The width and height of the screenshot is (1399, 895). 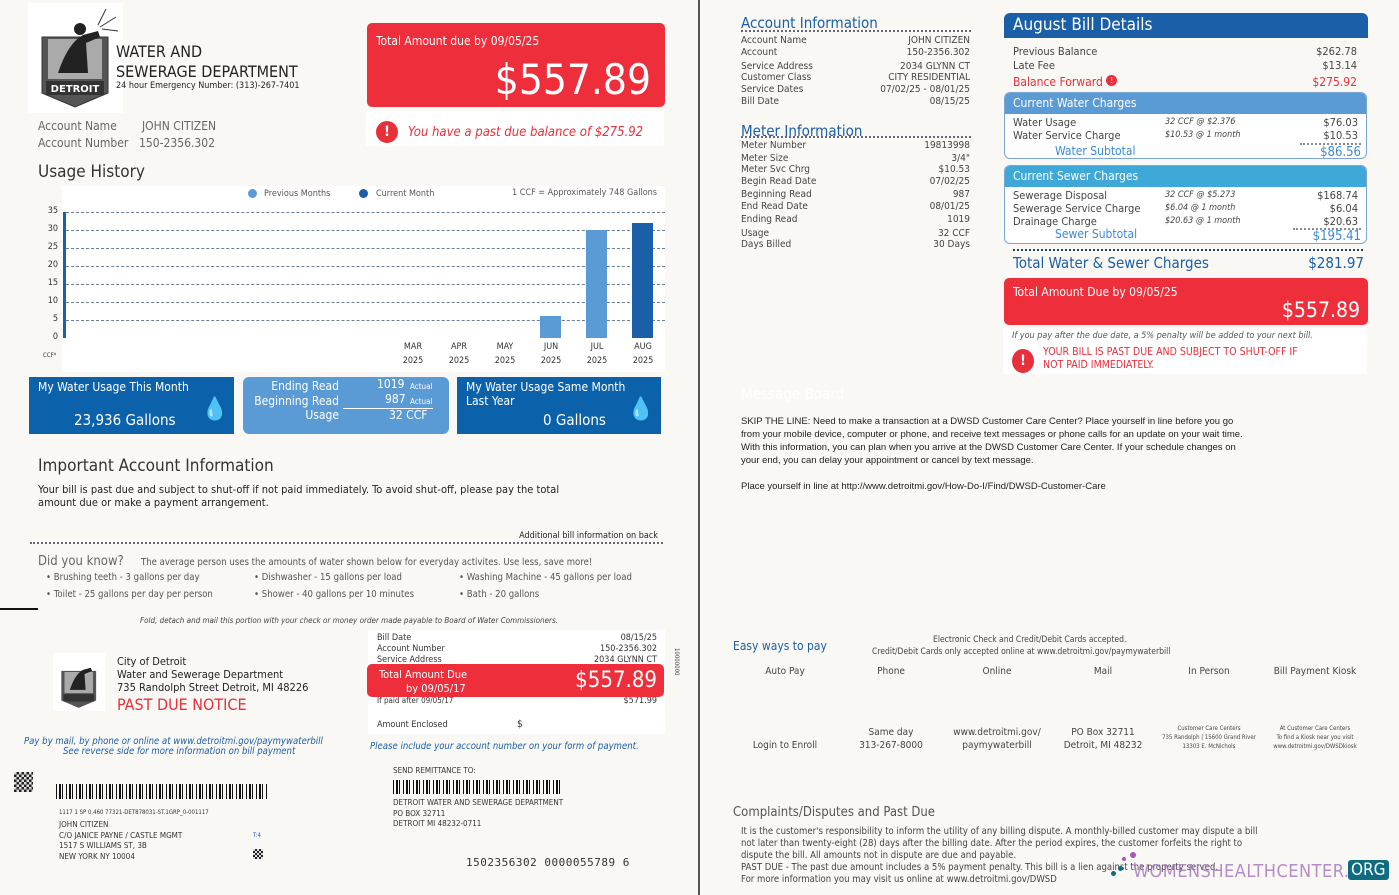 What do you see at coordinates (953, 233) in the screenshot?
I see `info-value: 32 CCF` at bounding box center [953, 233].